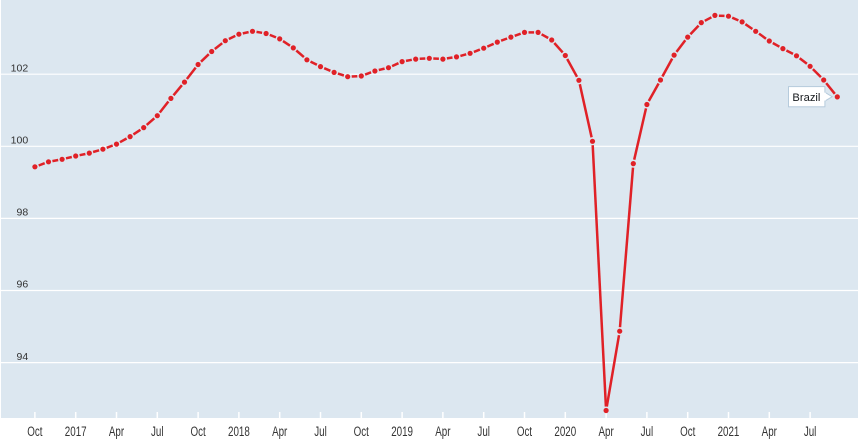 Image resolution: width=860 pixels, height=441 pixels. I want to click on svg-text: 2021, so click(729, 431).